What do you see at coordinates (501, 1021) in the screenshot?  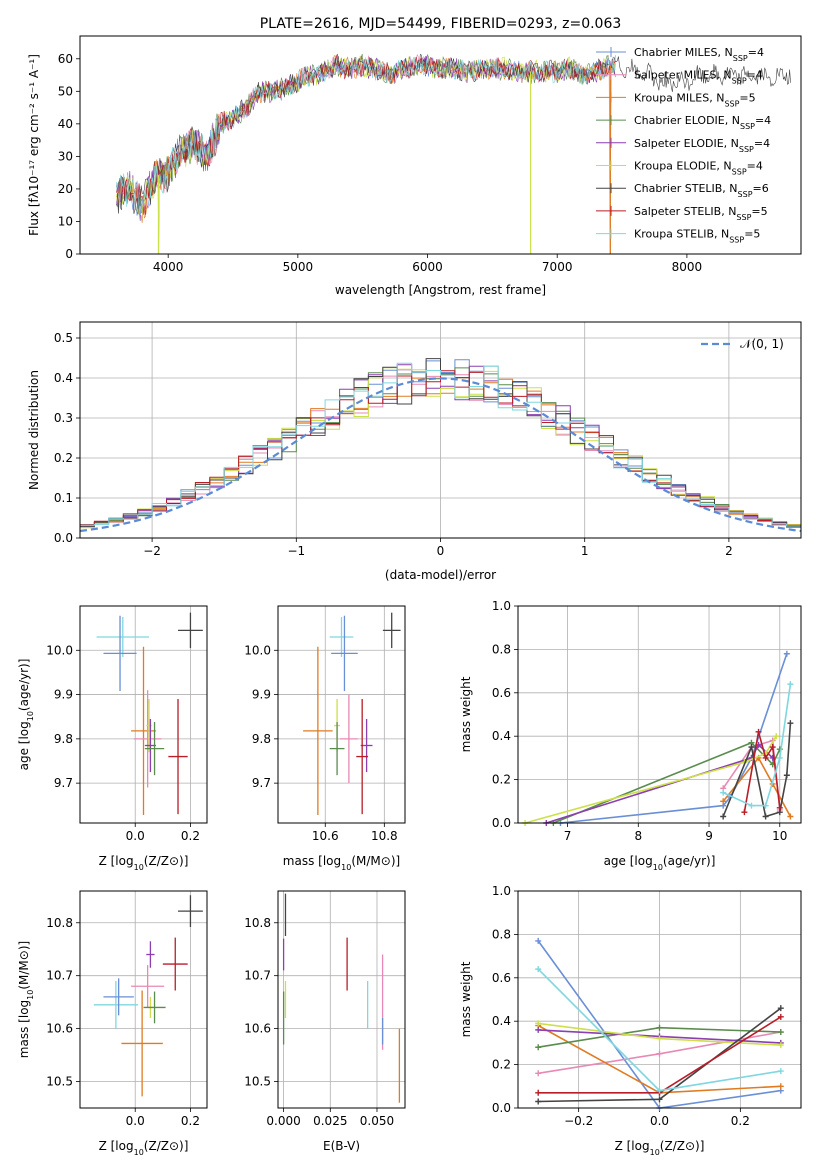 I see `y-tick-label: 0.4` at bounding box center [501, 1021].